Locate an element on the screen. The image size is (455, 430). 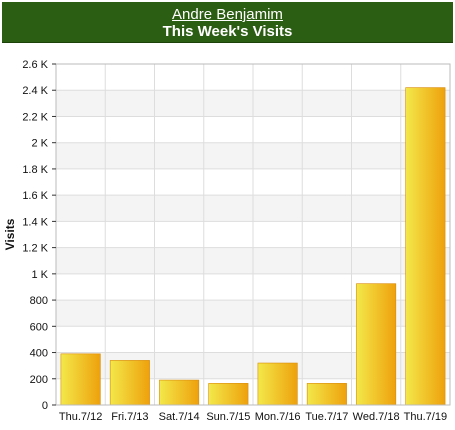
y-tick-label: 2.4 K is located at coordinates (35, 91).